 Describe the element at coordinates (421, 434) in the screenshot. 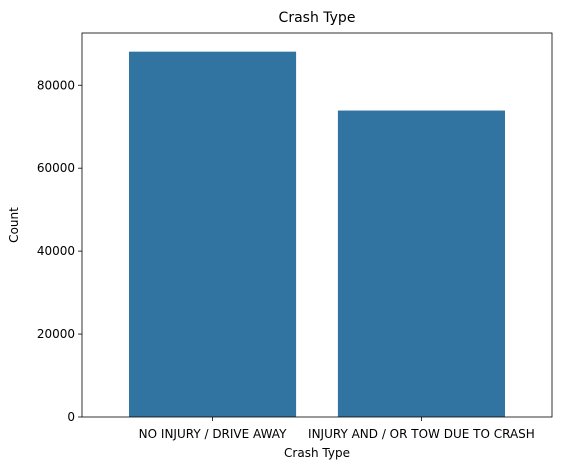

I see `x-tick-label-1: INJURY AND / OR TOW DUE TO CRASH` at that location.